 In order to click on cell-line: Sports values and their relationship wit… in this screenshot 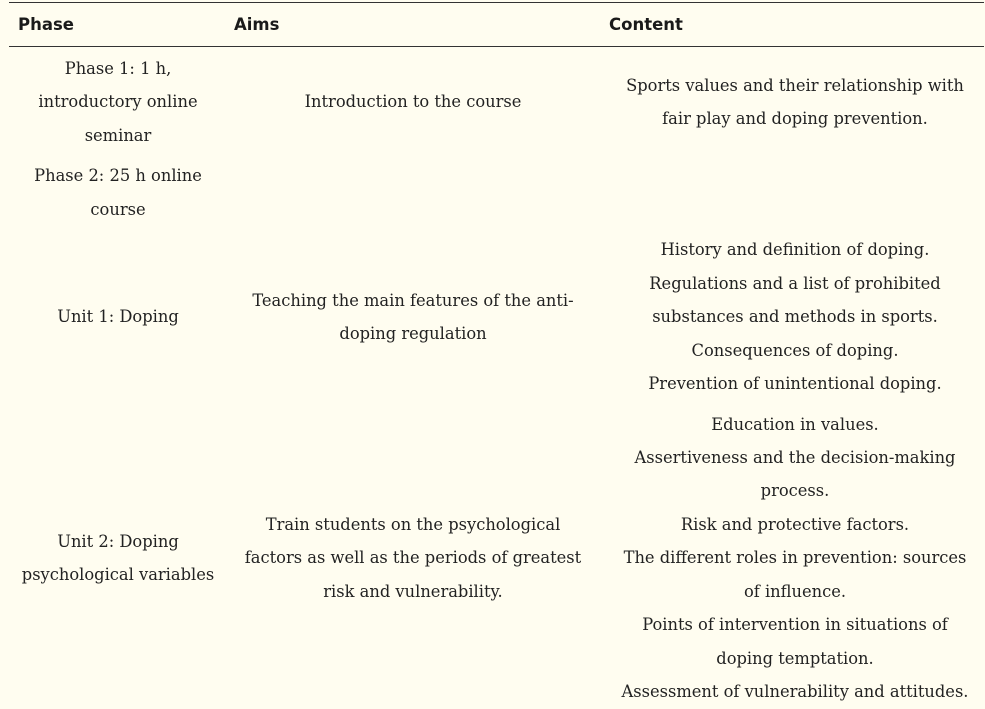, I will do `click(795, 85)`.